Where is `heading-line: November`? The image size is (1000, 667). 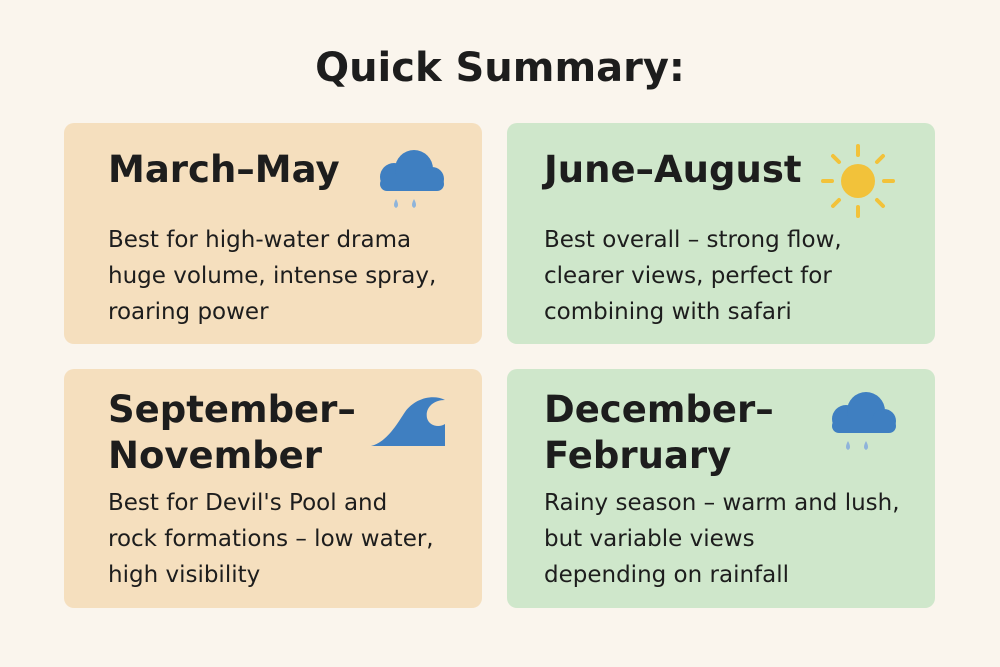
heading-line: November is located at coordinates (215, 455).